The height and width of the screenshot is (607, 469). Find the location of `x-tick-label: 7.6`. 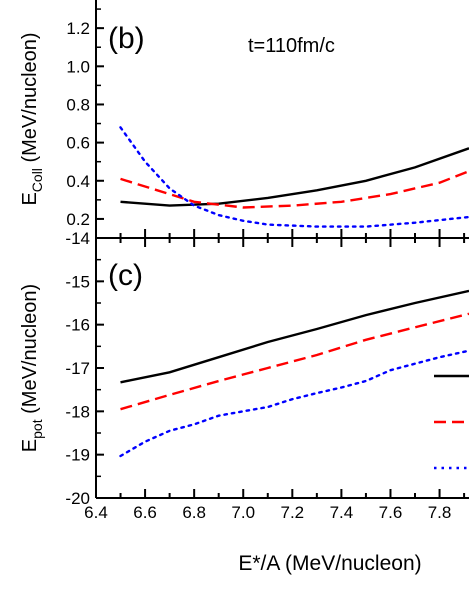

x-tick-label: 7.6 is located at coordinates (391, 512).